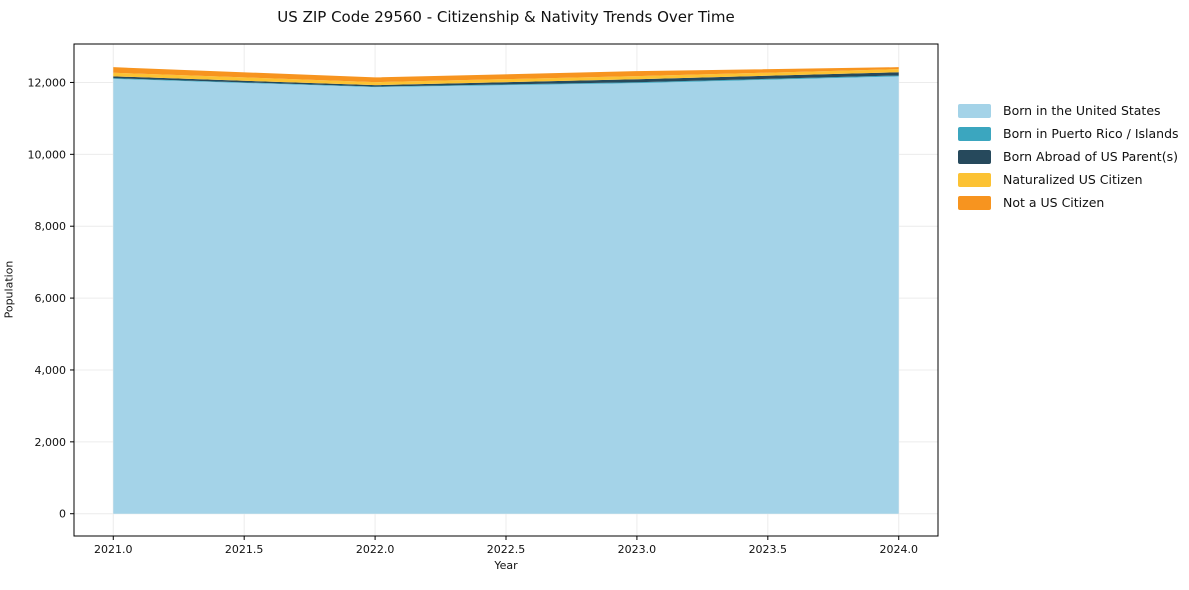 This screenshot has height=590, width=1189. What do you see at coordinates (1073, 179) in the screenshot?
I see `legend-label: Naturalized US Citizen` at bounding box center [1073, 179].